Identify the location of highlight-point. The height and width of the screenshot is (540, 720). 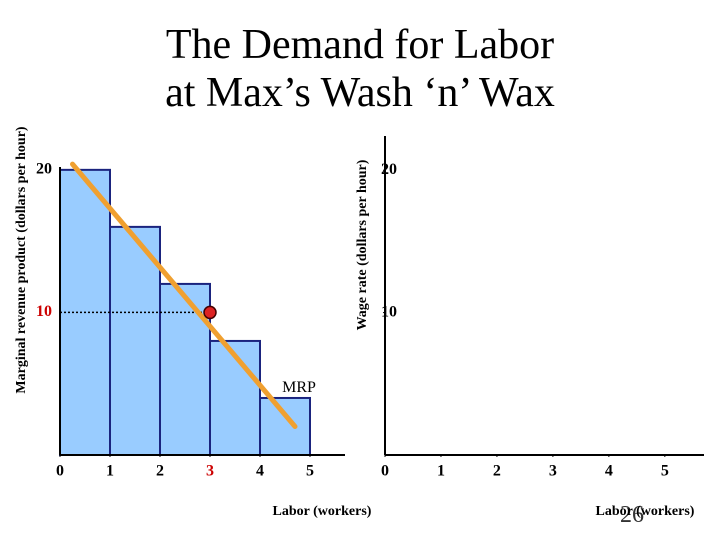
(210, 312).